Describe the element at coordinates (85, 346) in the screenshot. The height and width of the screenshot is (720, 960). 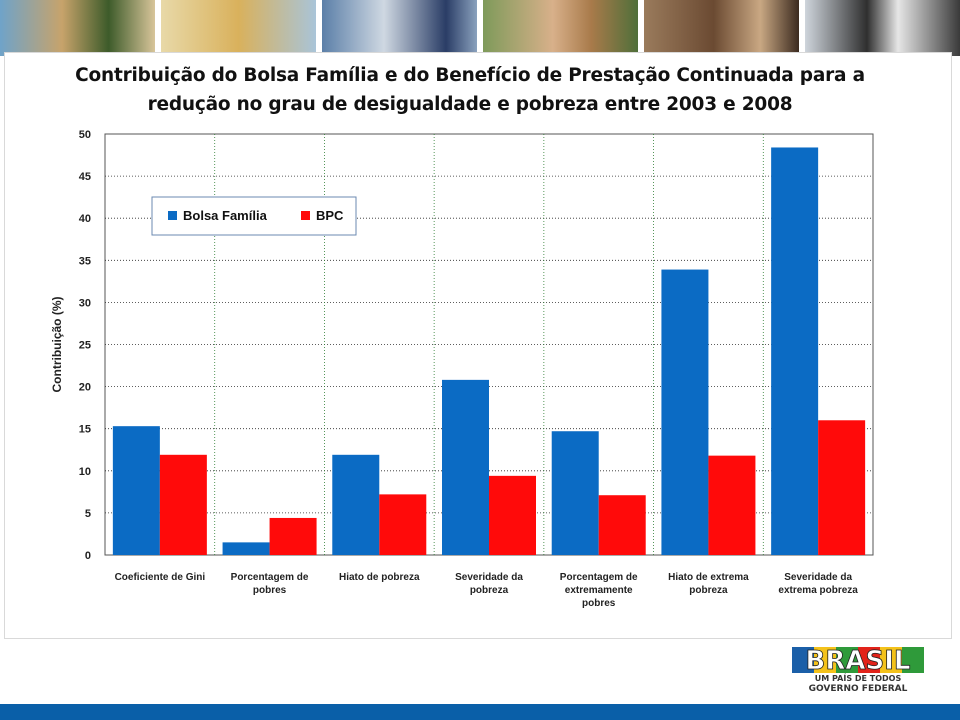
I see `y-tick-label: 25` at that location.